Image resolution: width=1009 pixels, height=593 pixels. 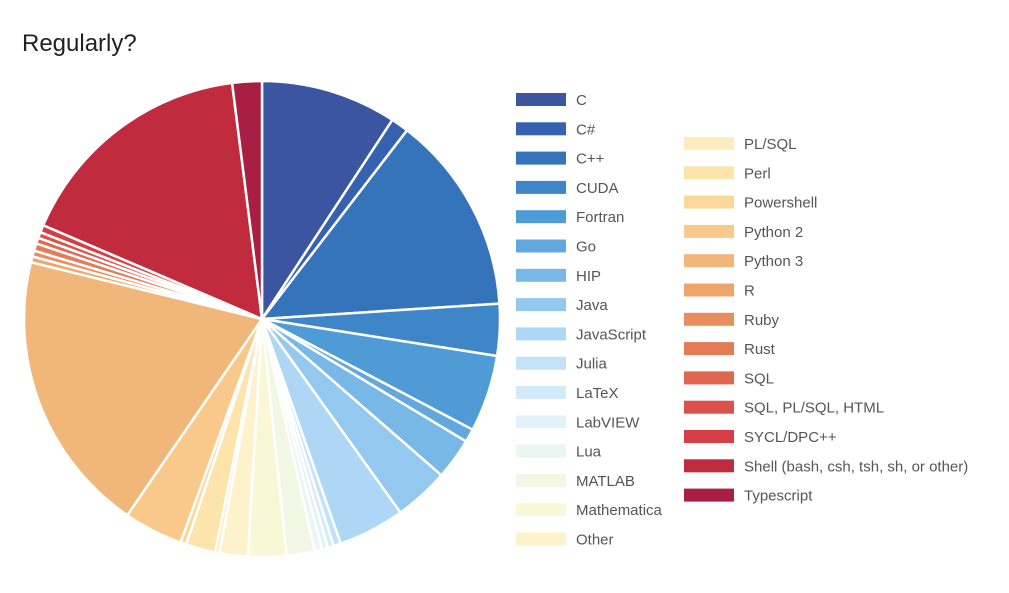 I want to click on legend-label: LaTeX, so click(x=597, y=393).